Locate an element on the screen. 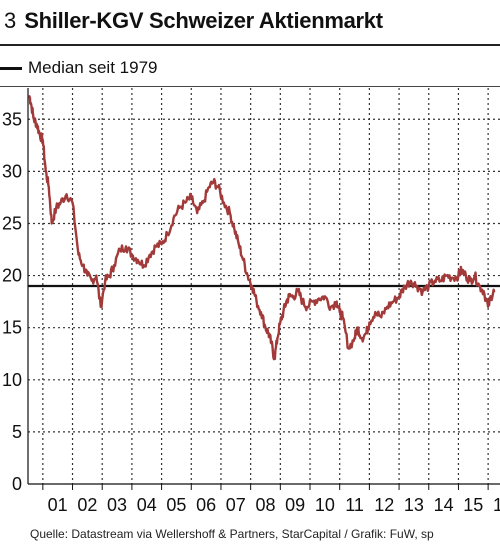 This screenshot has width=500, height=545. x-tick-label-04: 04 is located at coordinates (147, 505).